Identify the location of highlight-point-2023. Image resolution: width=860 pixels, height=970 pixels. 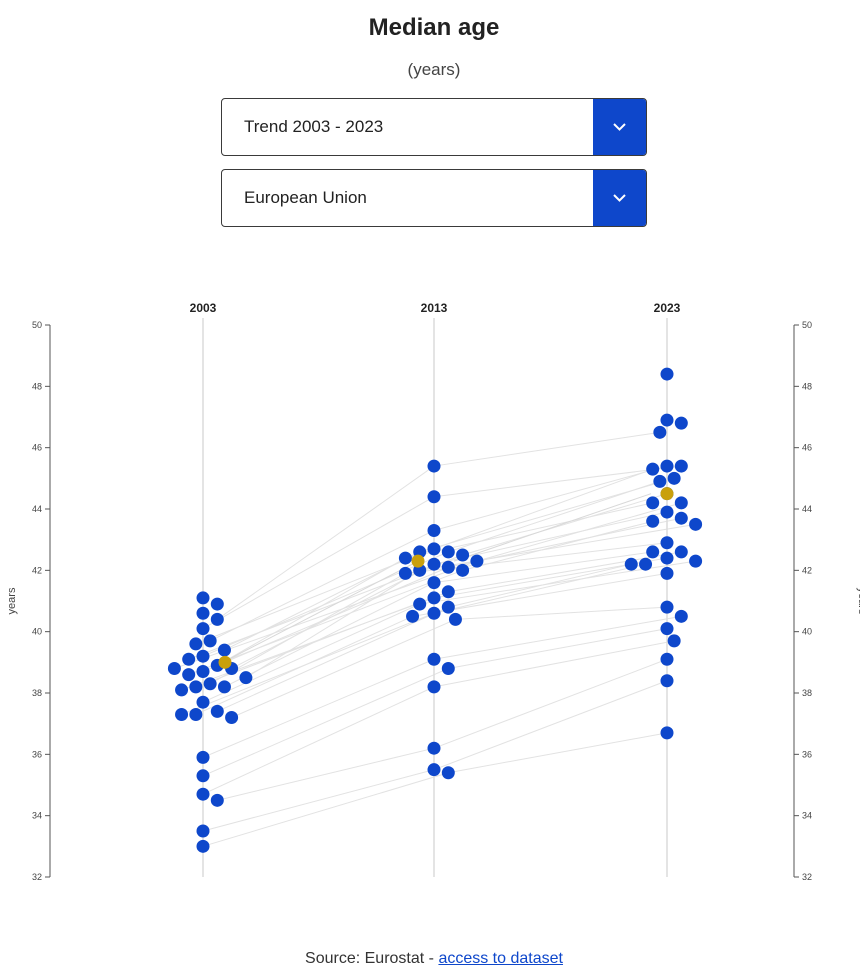
(667, 494).